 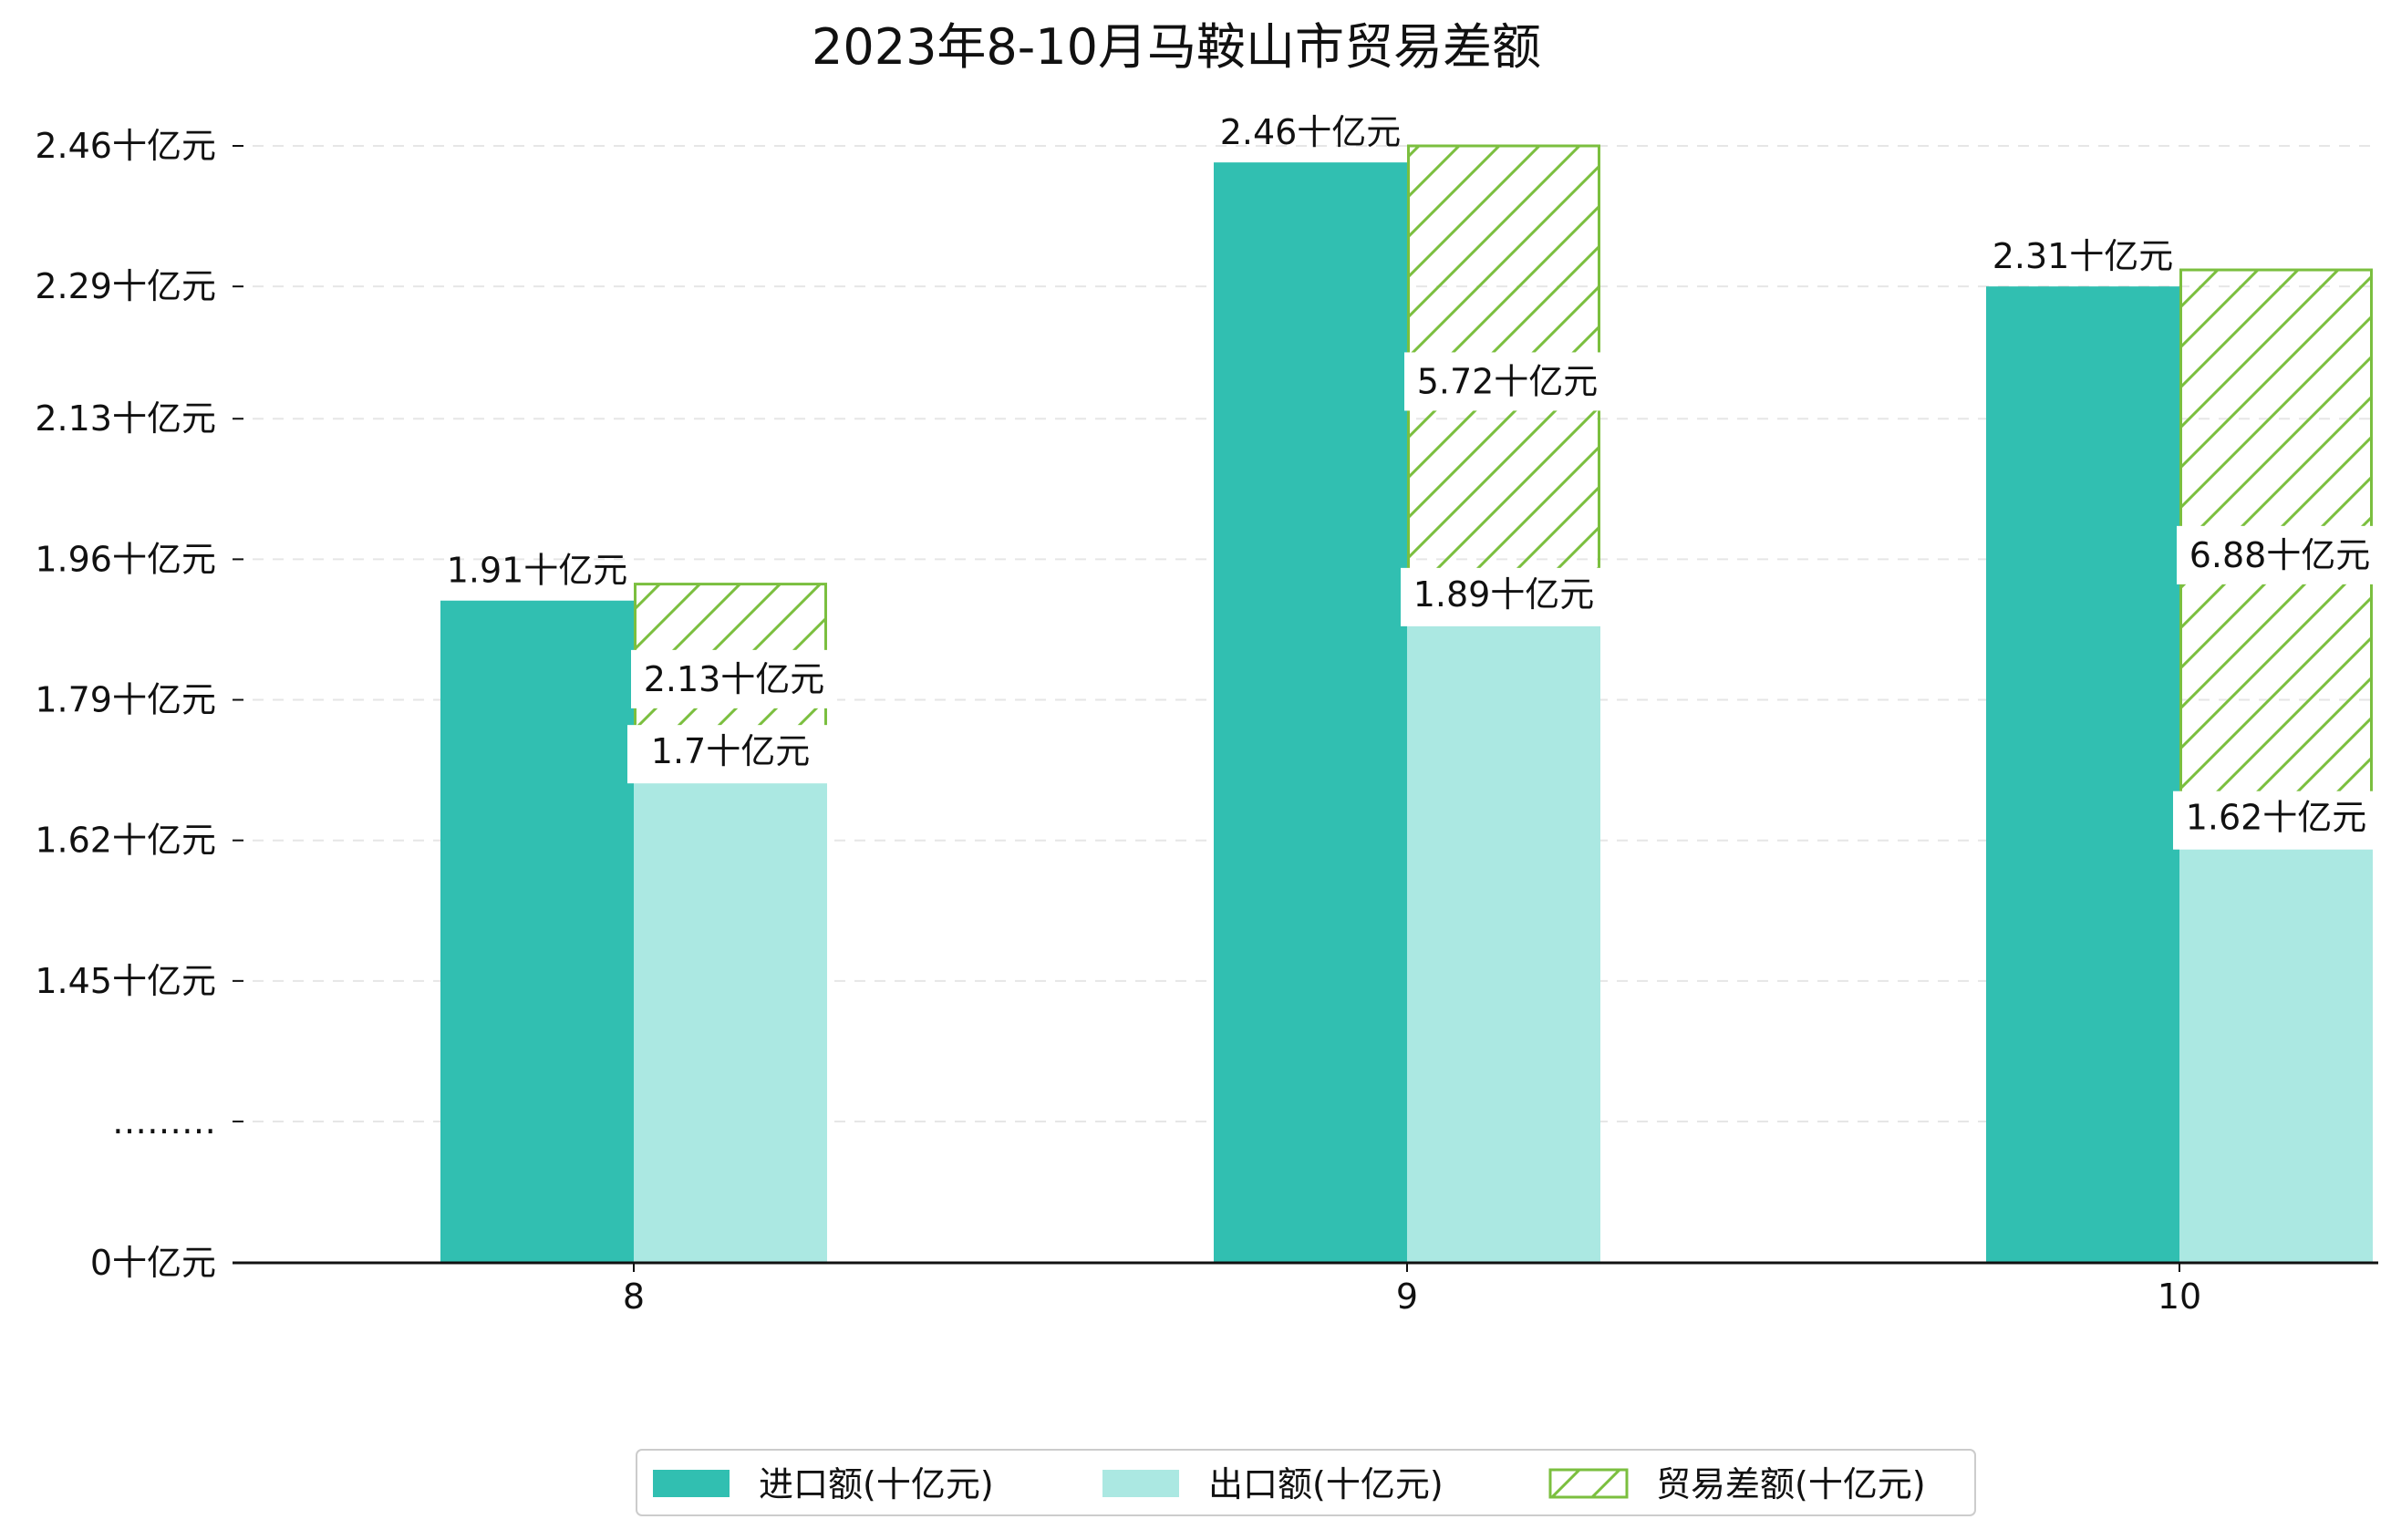 What do you see at coordinates (1326, 1484) in the screenshot?
I see `legend-label: 出口额(十亿元)` at bounding box center [1326, 1484].